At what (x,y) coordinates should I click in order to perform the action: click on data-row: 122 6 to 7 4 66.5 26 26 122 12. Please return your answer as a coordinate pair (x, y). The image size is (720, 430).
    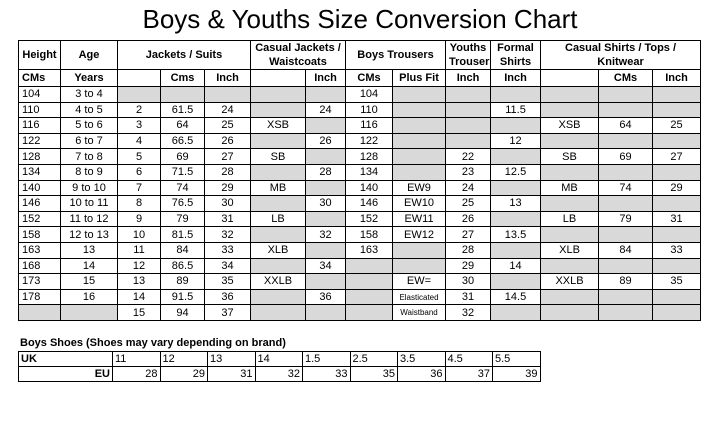
    Looking at the image, I should click on (360, 141).